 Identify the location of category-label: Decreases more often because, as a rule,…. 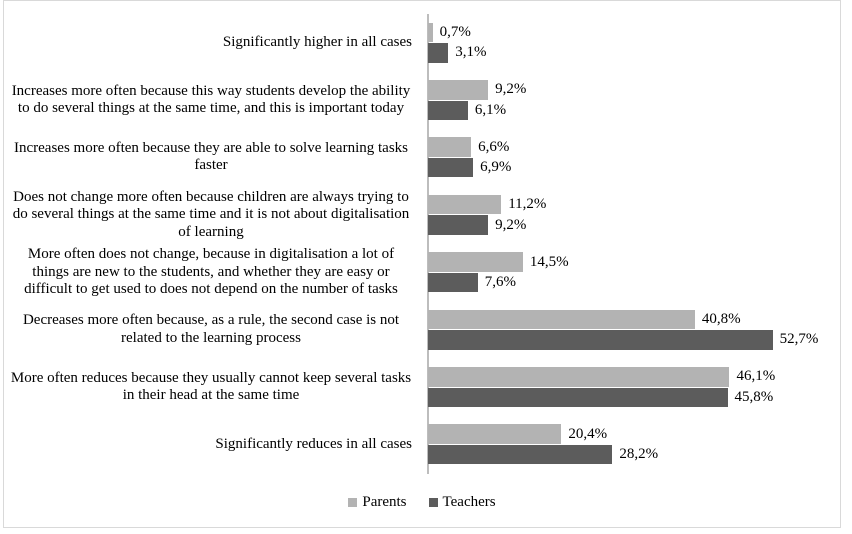
(211, 329).